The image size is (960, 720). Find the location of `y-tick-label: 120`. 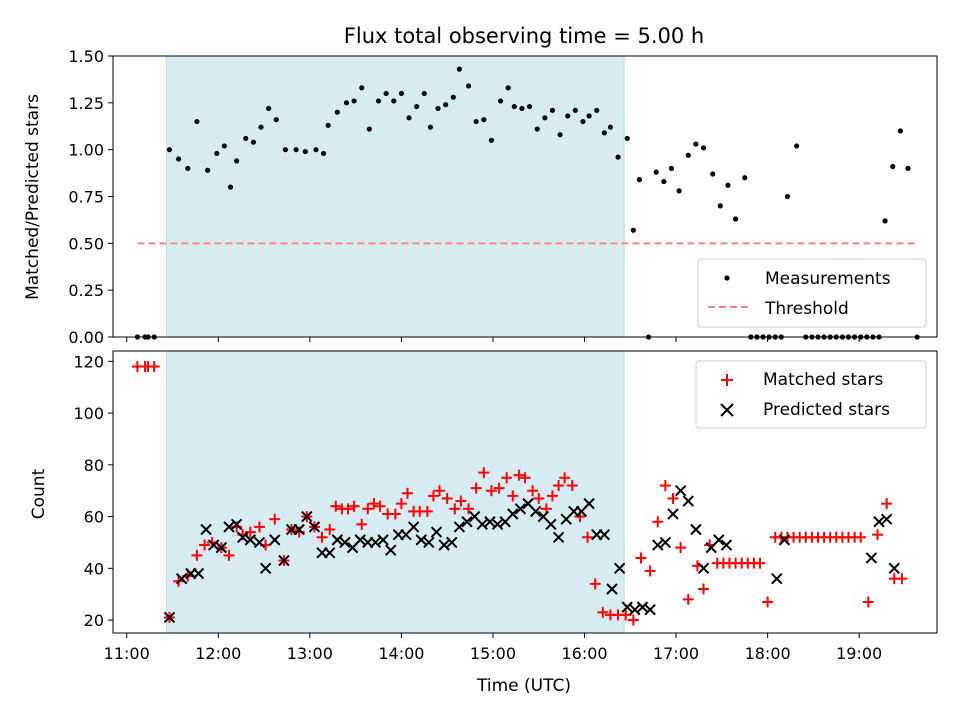

y-tick-label: 120 is located at coordinates (88, 361).